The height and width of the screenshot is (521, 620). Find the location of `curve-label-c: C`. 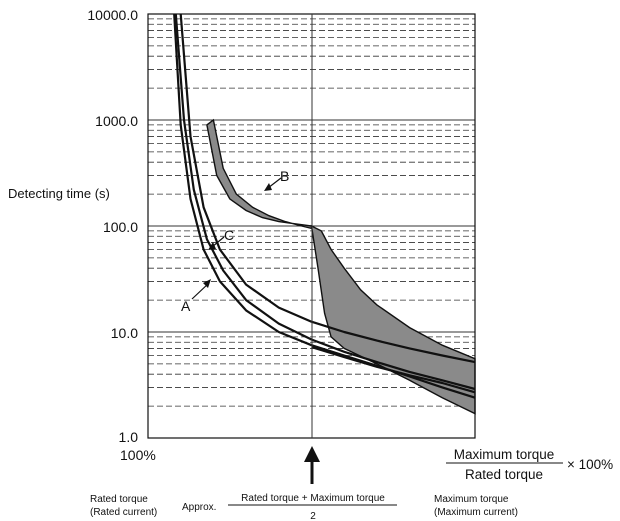

curve-label-c: C is located at coordinates (221, 238).